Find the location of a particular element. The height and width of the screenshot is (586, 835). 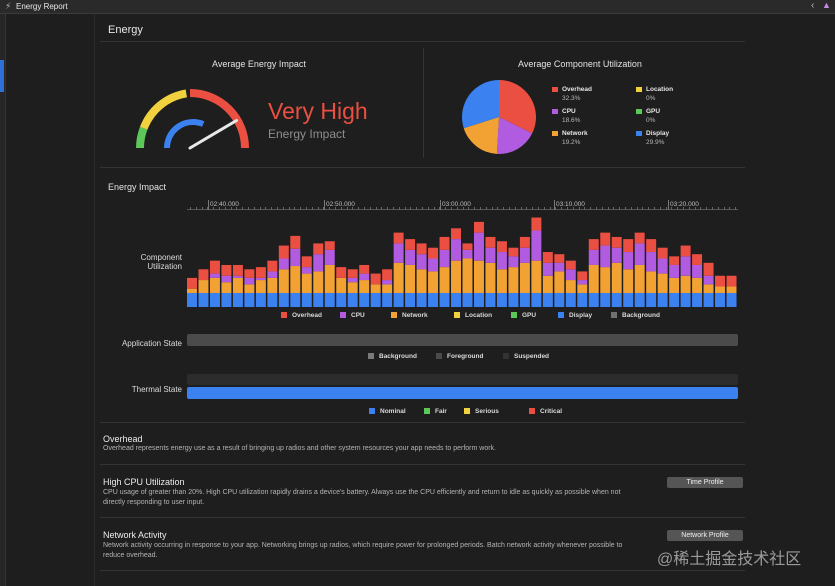

pie-slice-overhead is located at coordinates (518, 107).